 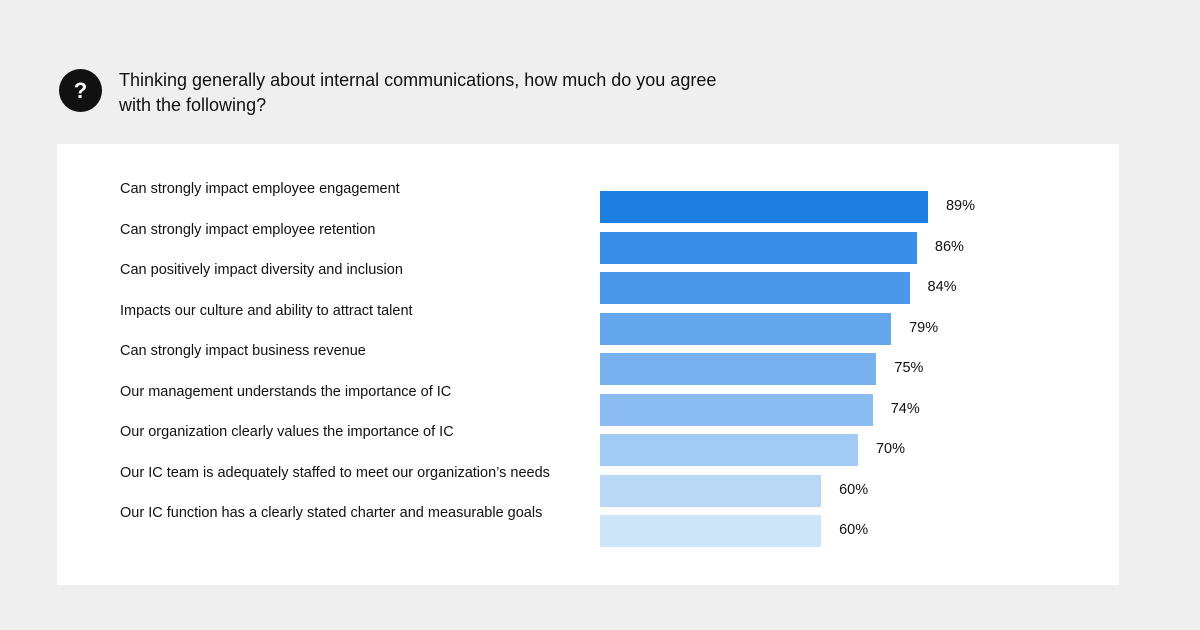 What do you see at coordinates (890, 449) in the screenshot?
I see `value-label: 70%` at bounding box center [890, 449].